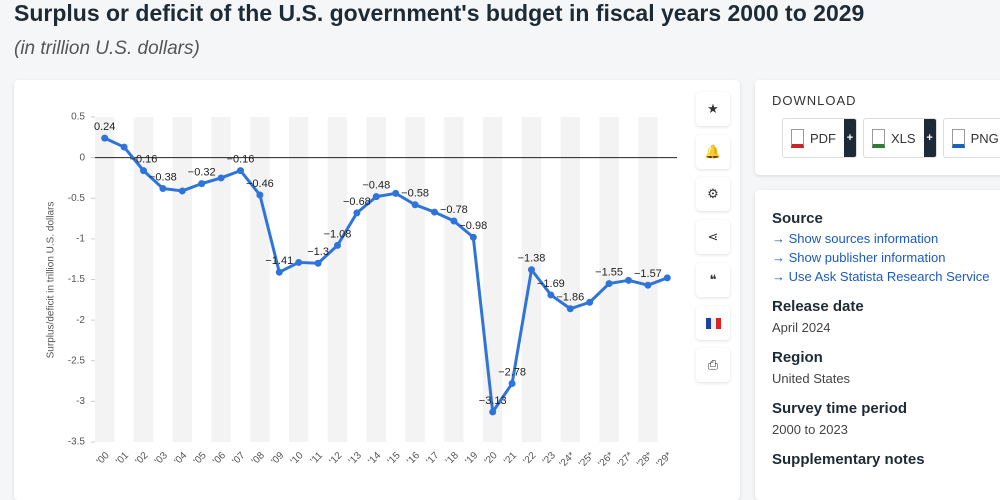 The image size is (1000, 500). I want to click on data-label: −1.41, so click(279, 261).